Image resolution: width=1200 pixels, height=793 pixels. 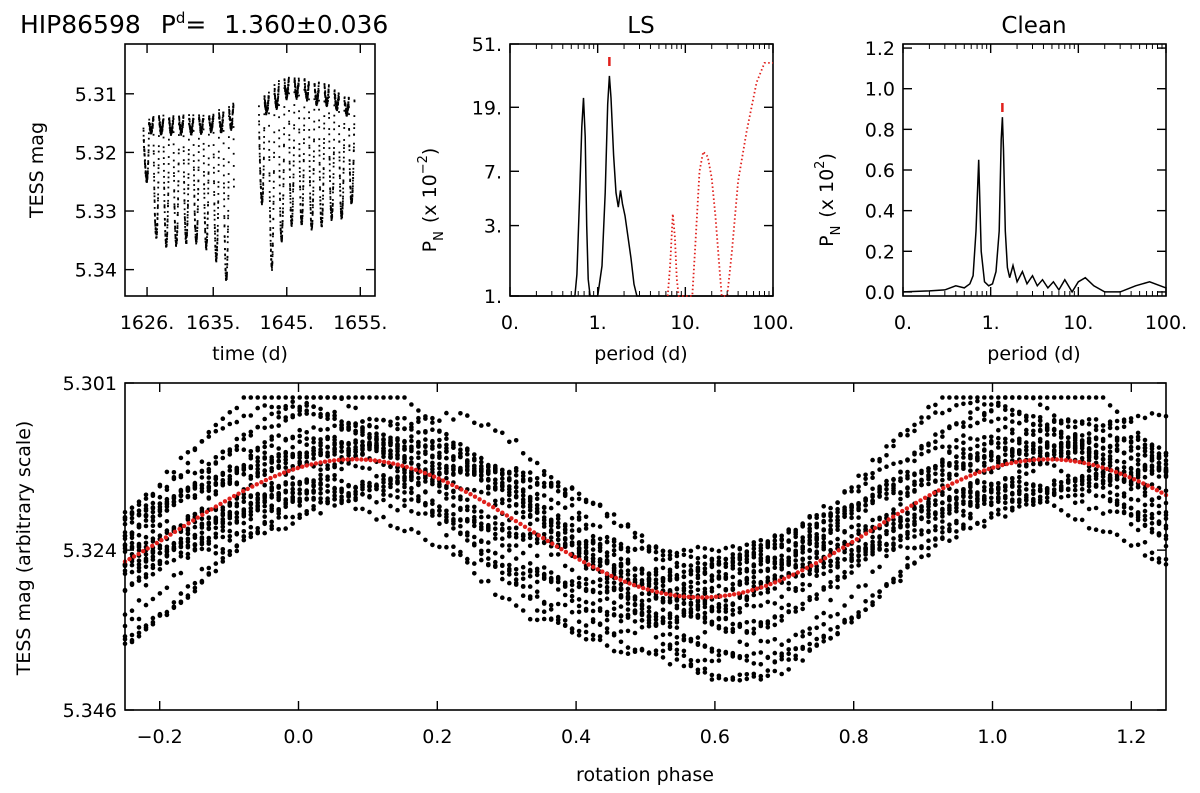 What do you see at coordinates (423, 164) in the screenshot?
I see `ls-ylabel-sup: −2` at bounding box center [423, 164].